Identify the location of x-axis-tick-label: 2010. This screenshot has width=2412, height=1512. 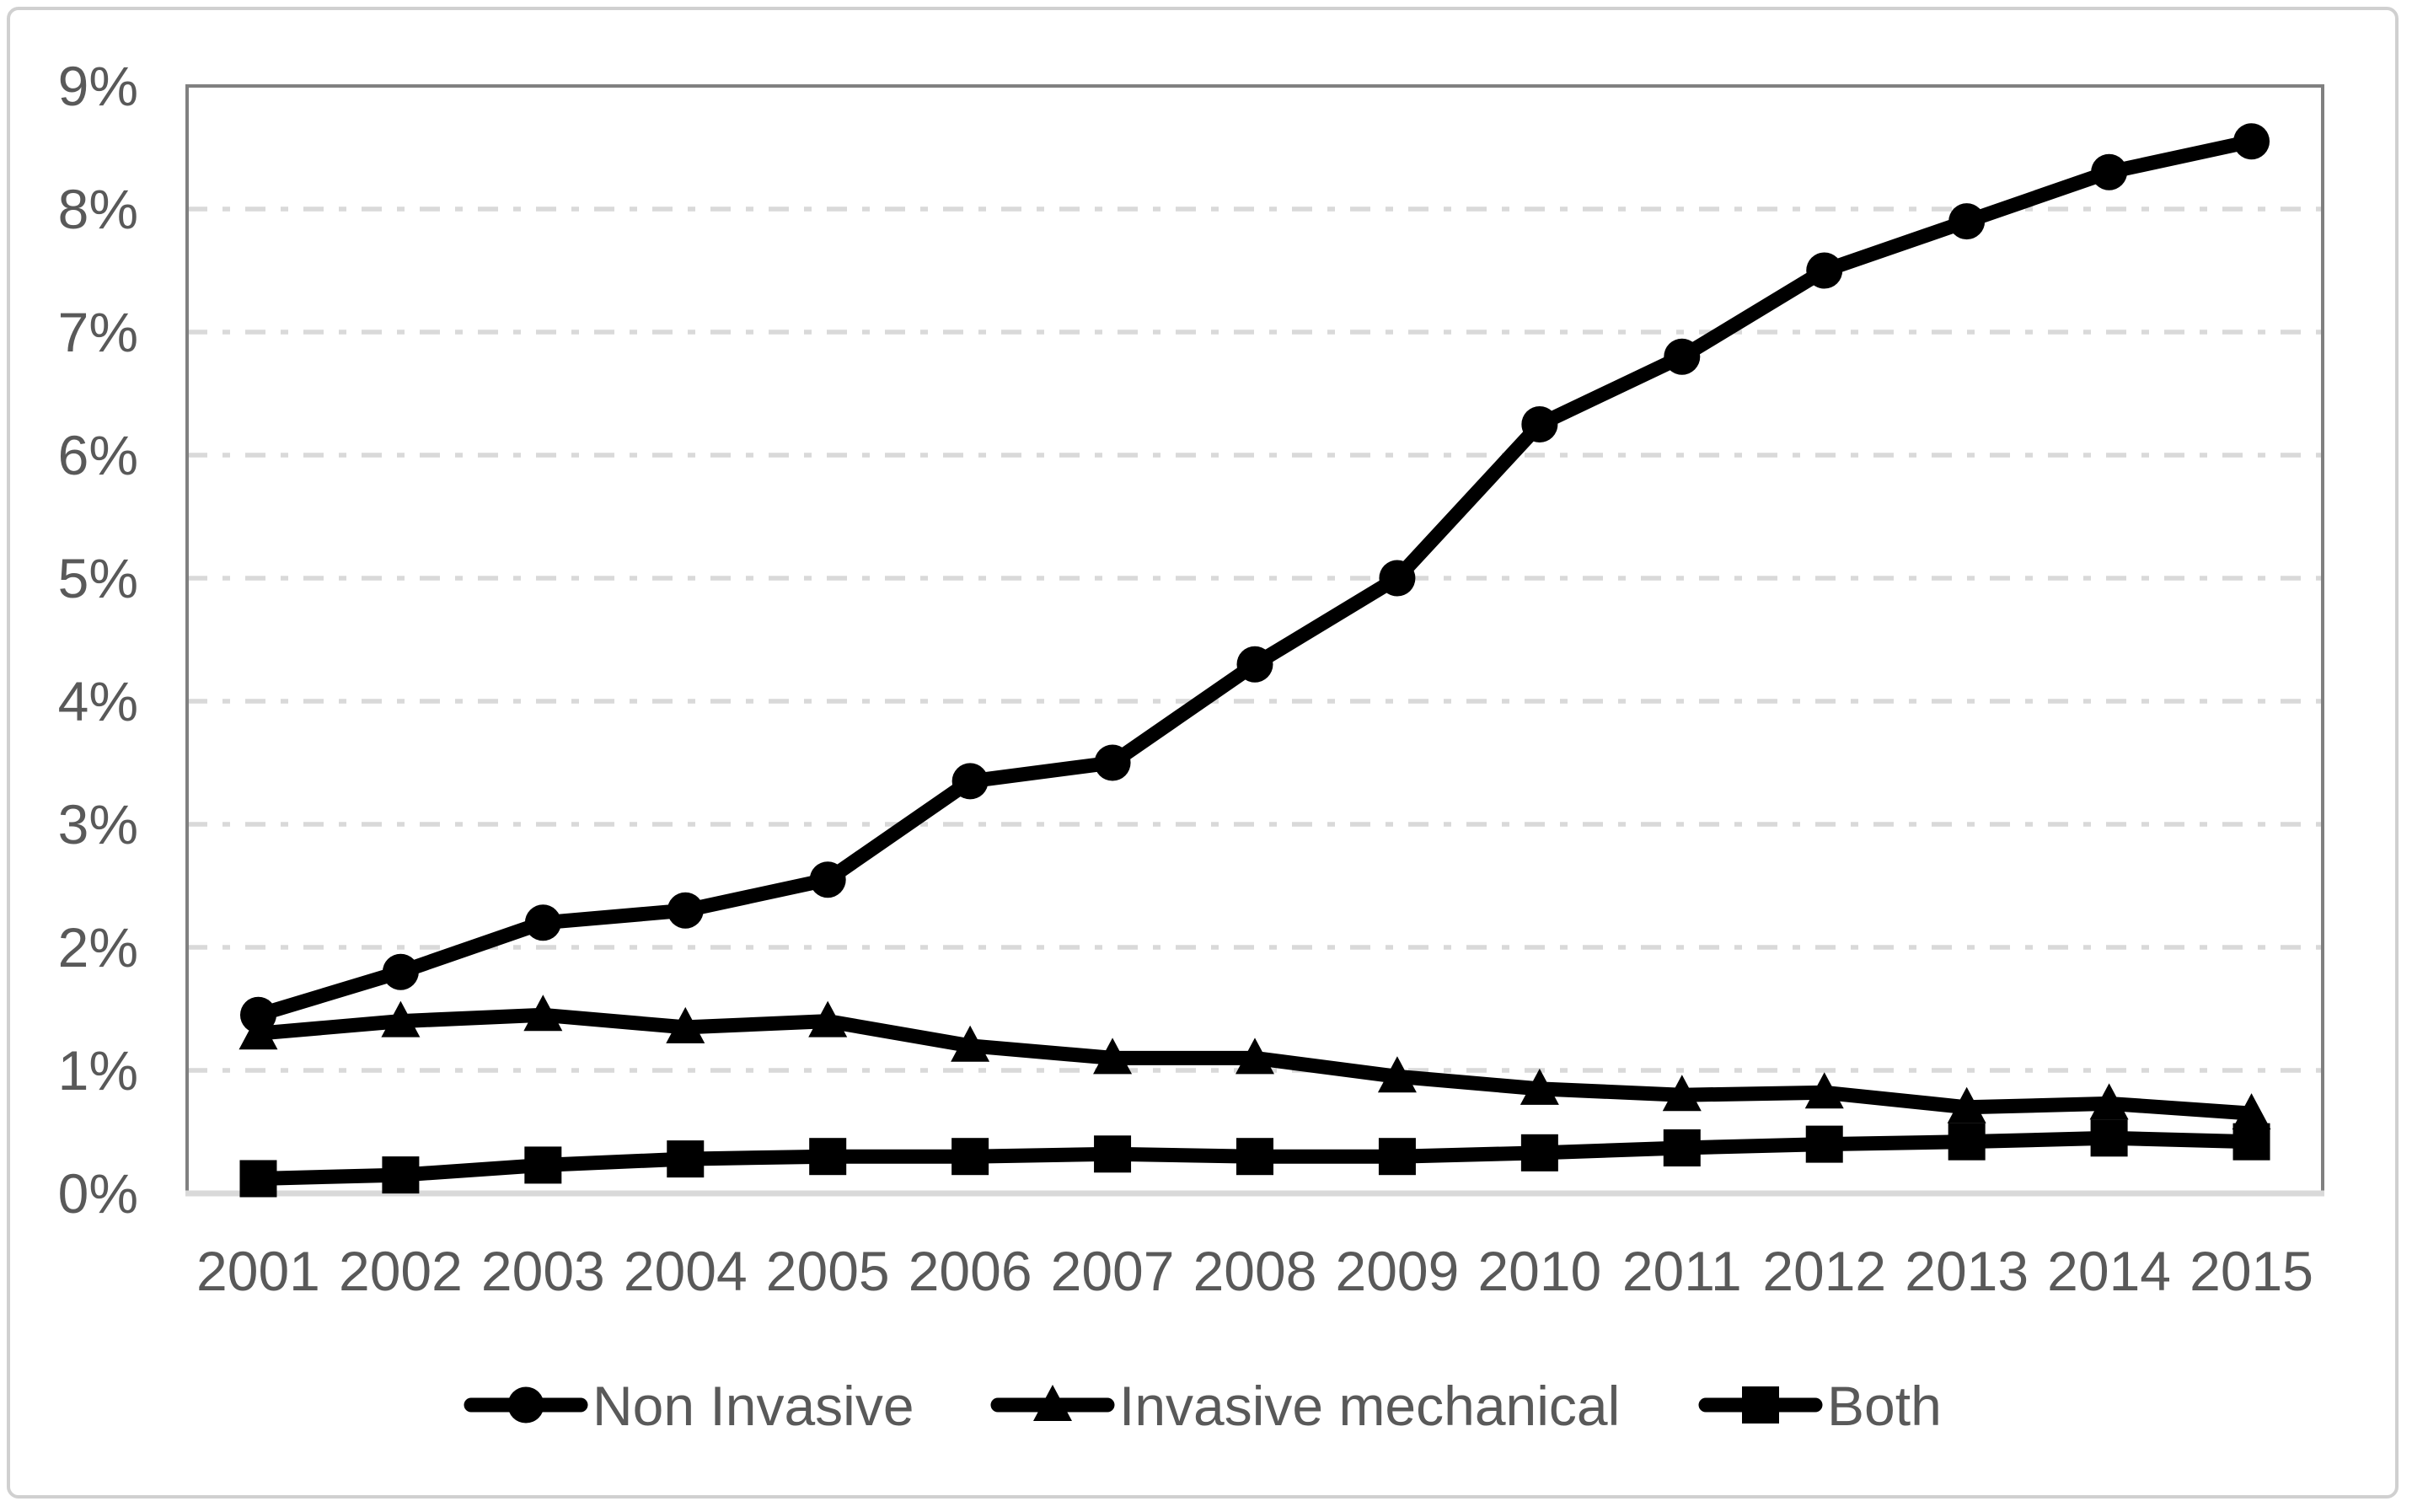
(1539, 1271).